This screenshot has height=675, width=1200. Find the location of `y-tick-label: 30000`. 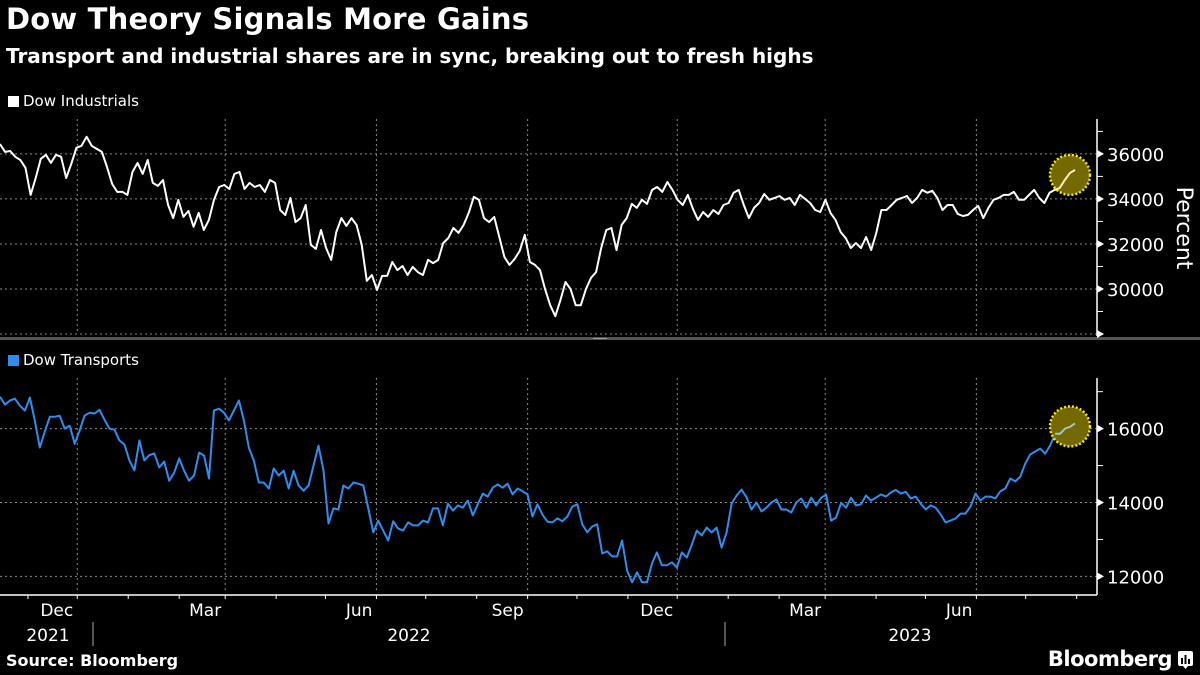

y-tick-label: 30000 is located at coordinates (1135, 290).